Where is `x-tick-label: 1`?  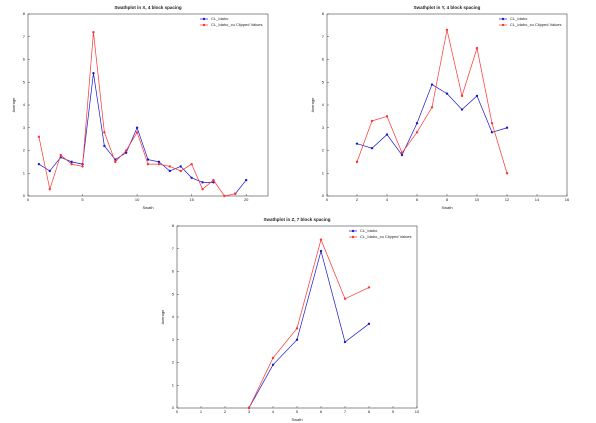 x-tick-label: 1 is located at coordinates (201, 411).